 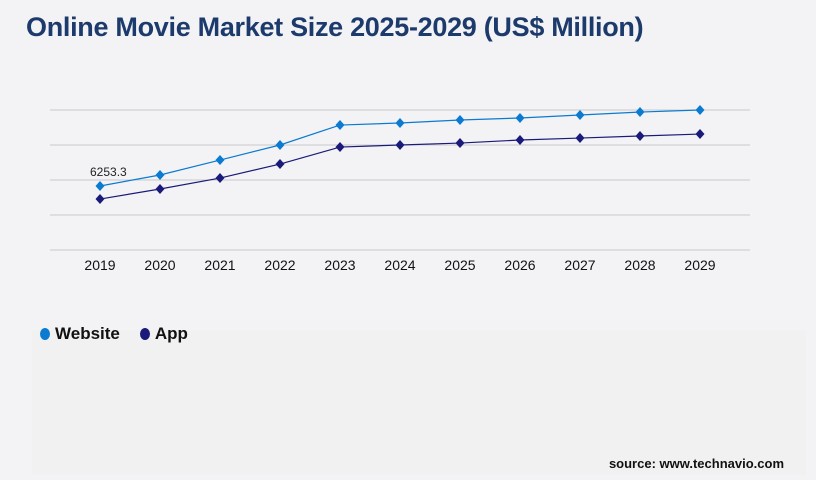 What do you see at coordinates (45, 334) in the screenshot?
I see `legend-marker-website` at bounding box center [45, 334].